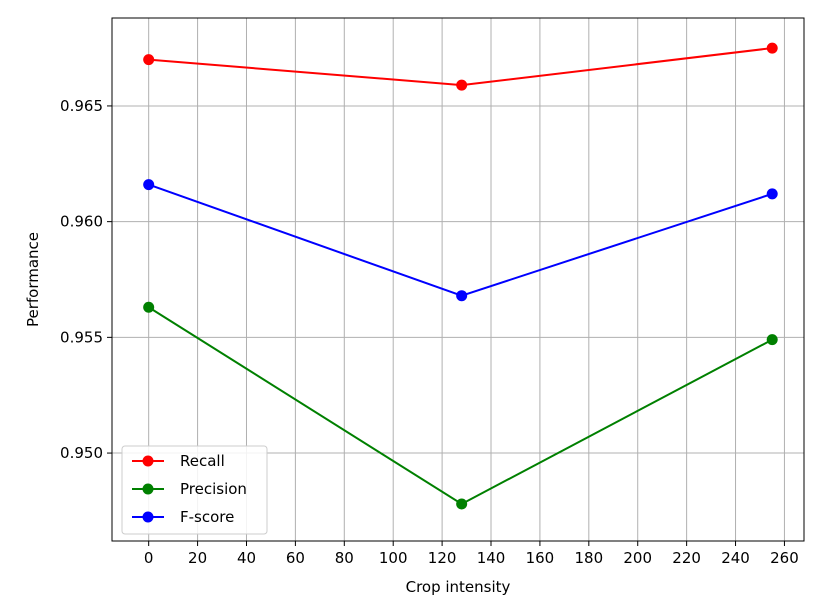 The height and width of the screenshot is (613, 830). What do you see at coordinates (735, 558) in the screenshot?
I see `x-tick-label: 240` at bounding box center [735, 558].